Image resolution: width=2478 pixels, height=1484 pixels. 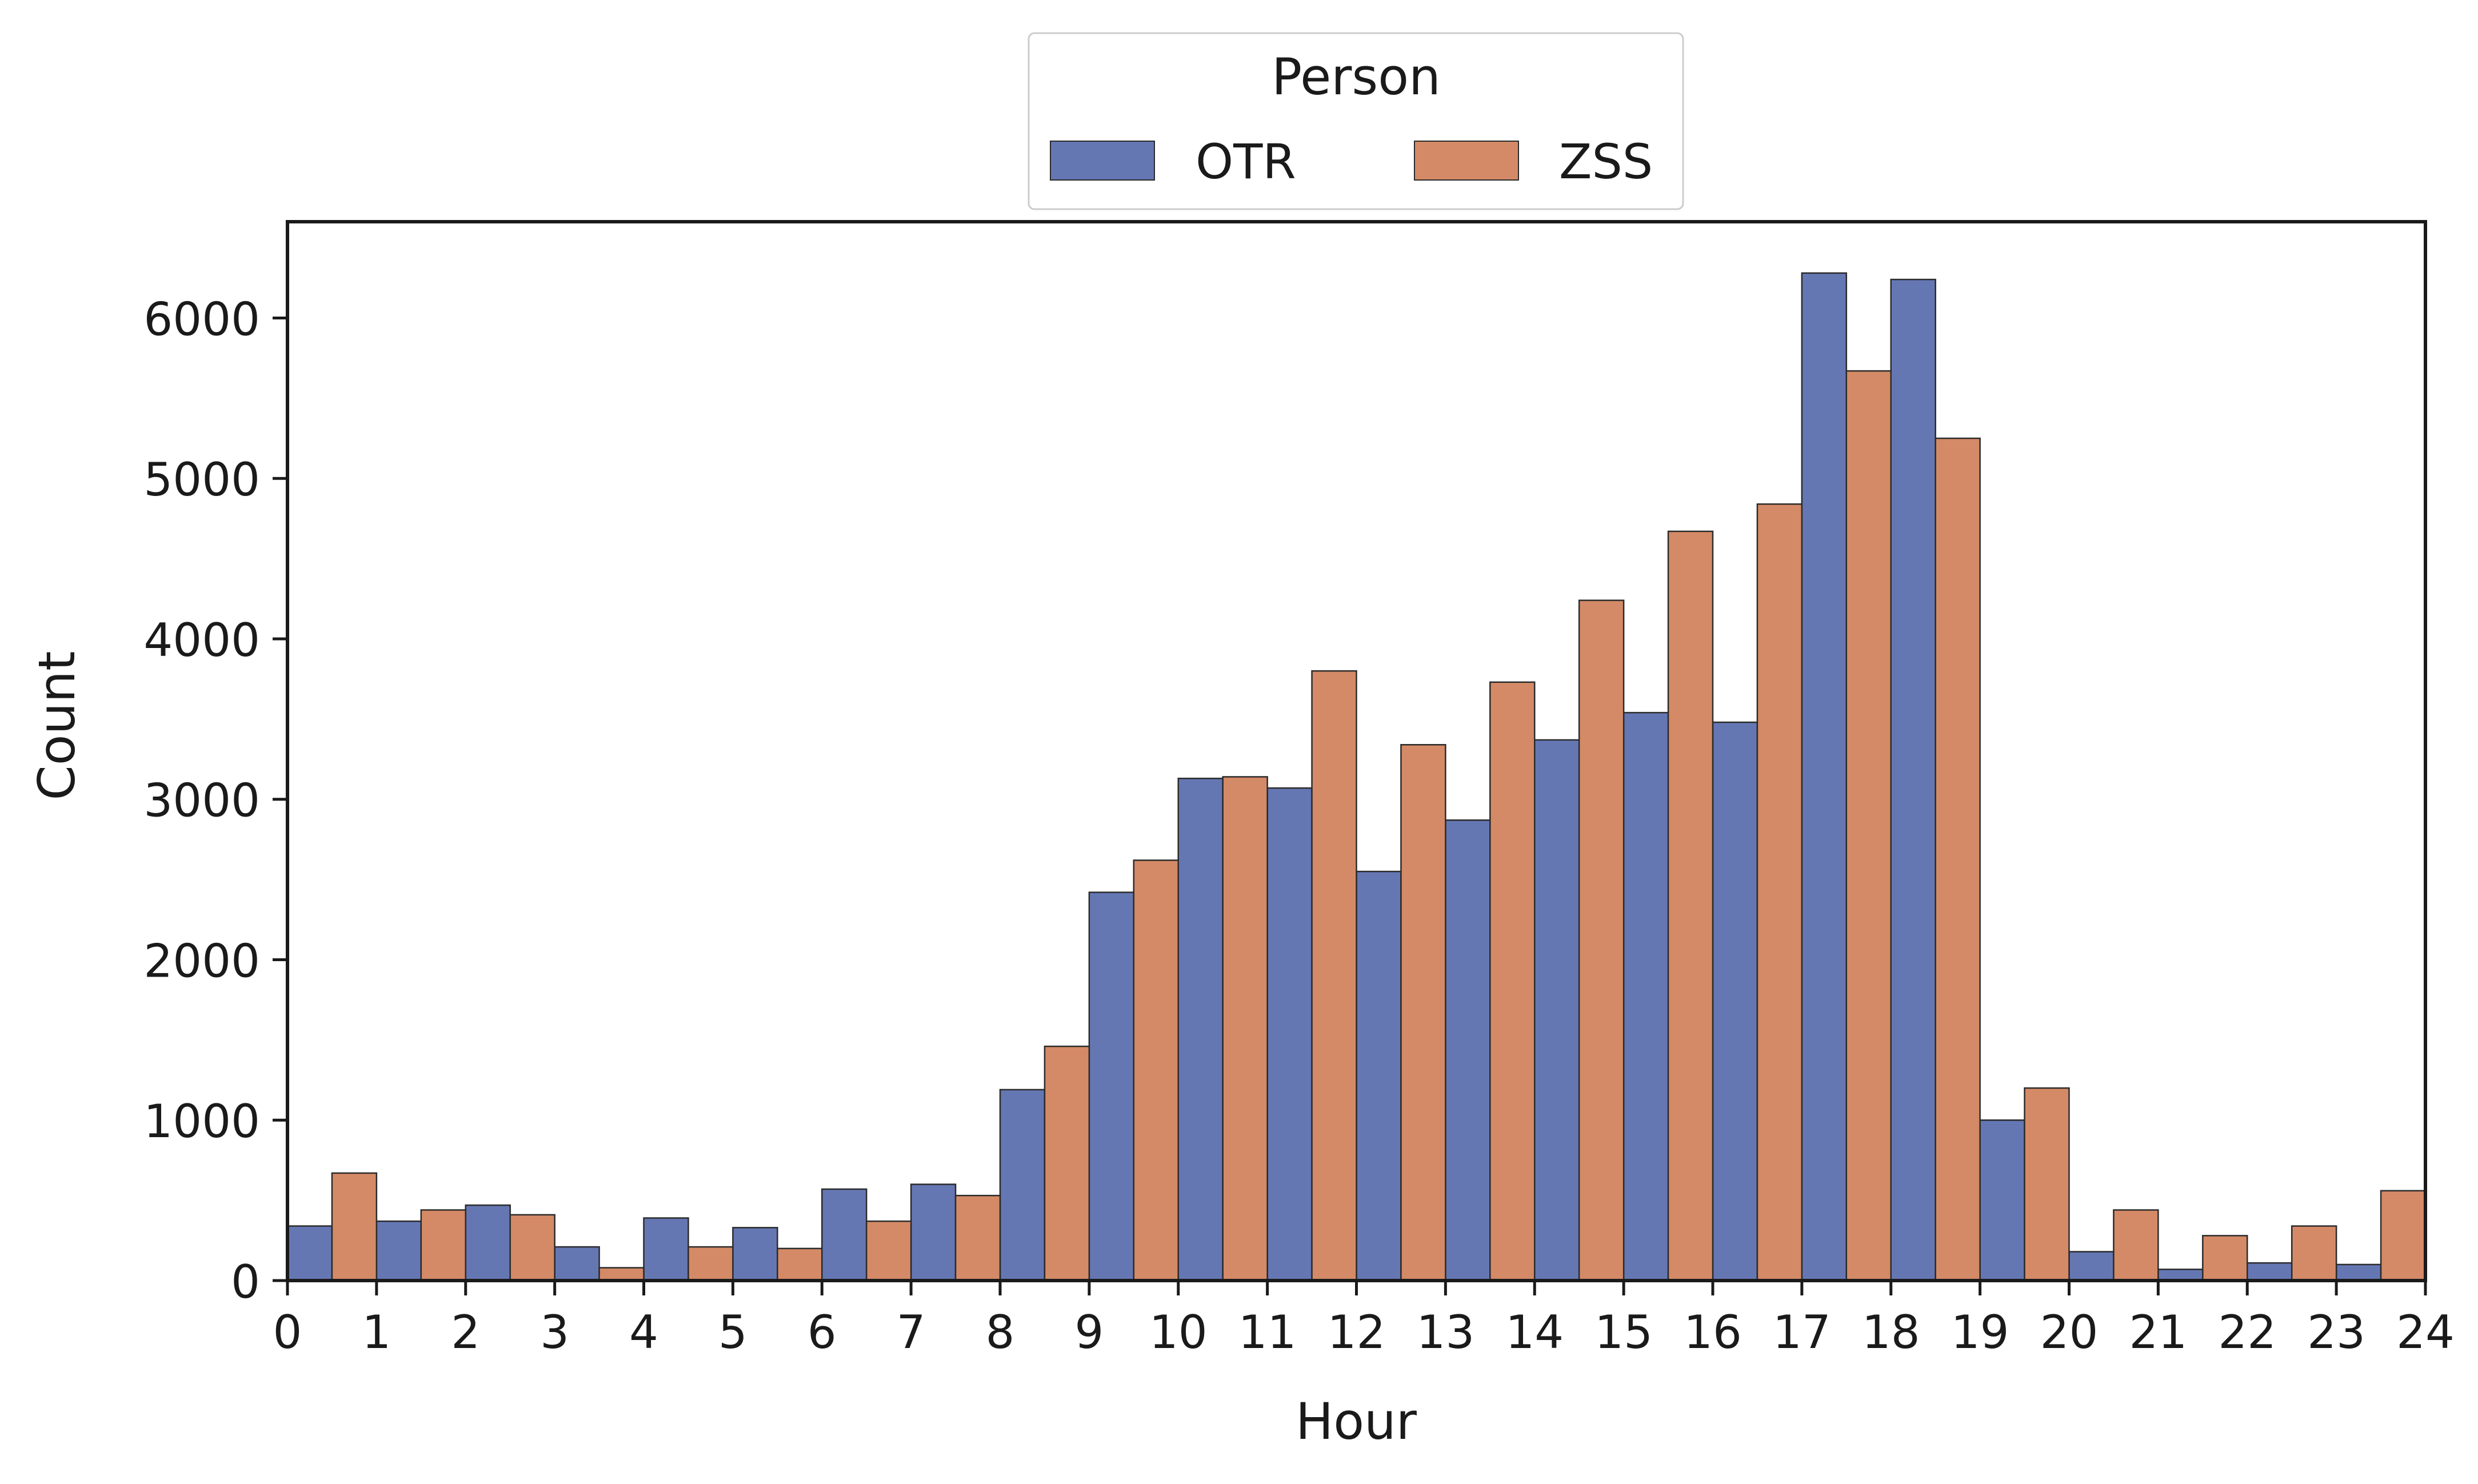 What do you see at coordinates (554, 1332) in the screenshot?
I see `x-tick-label: 3` at bounding box center [554, 1332].